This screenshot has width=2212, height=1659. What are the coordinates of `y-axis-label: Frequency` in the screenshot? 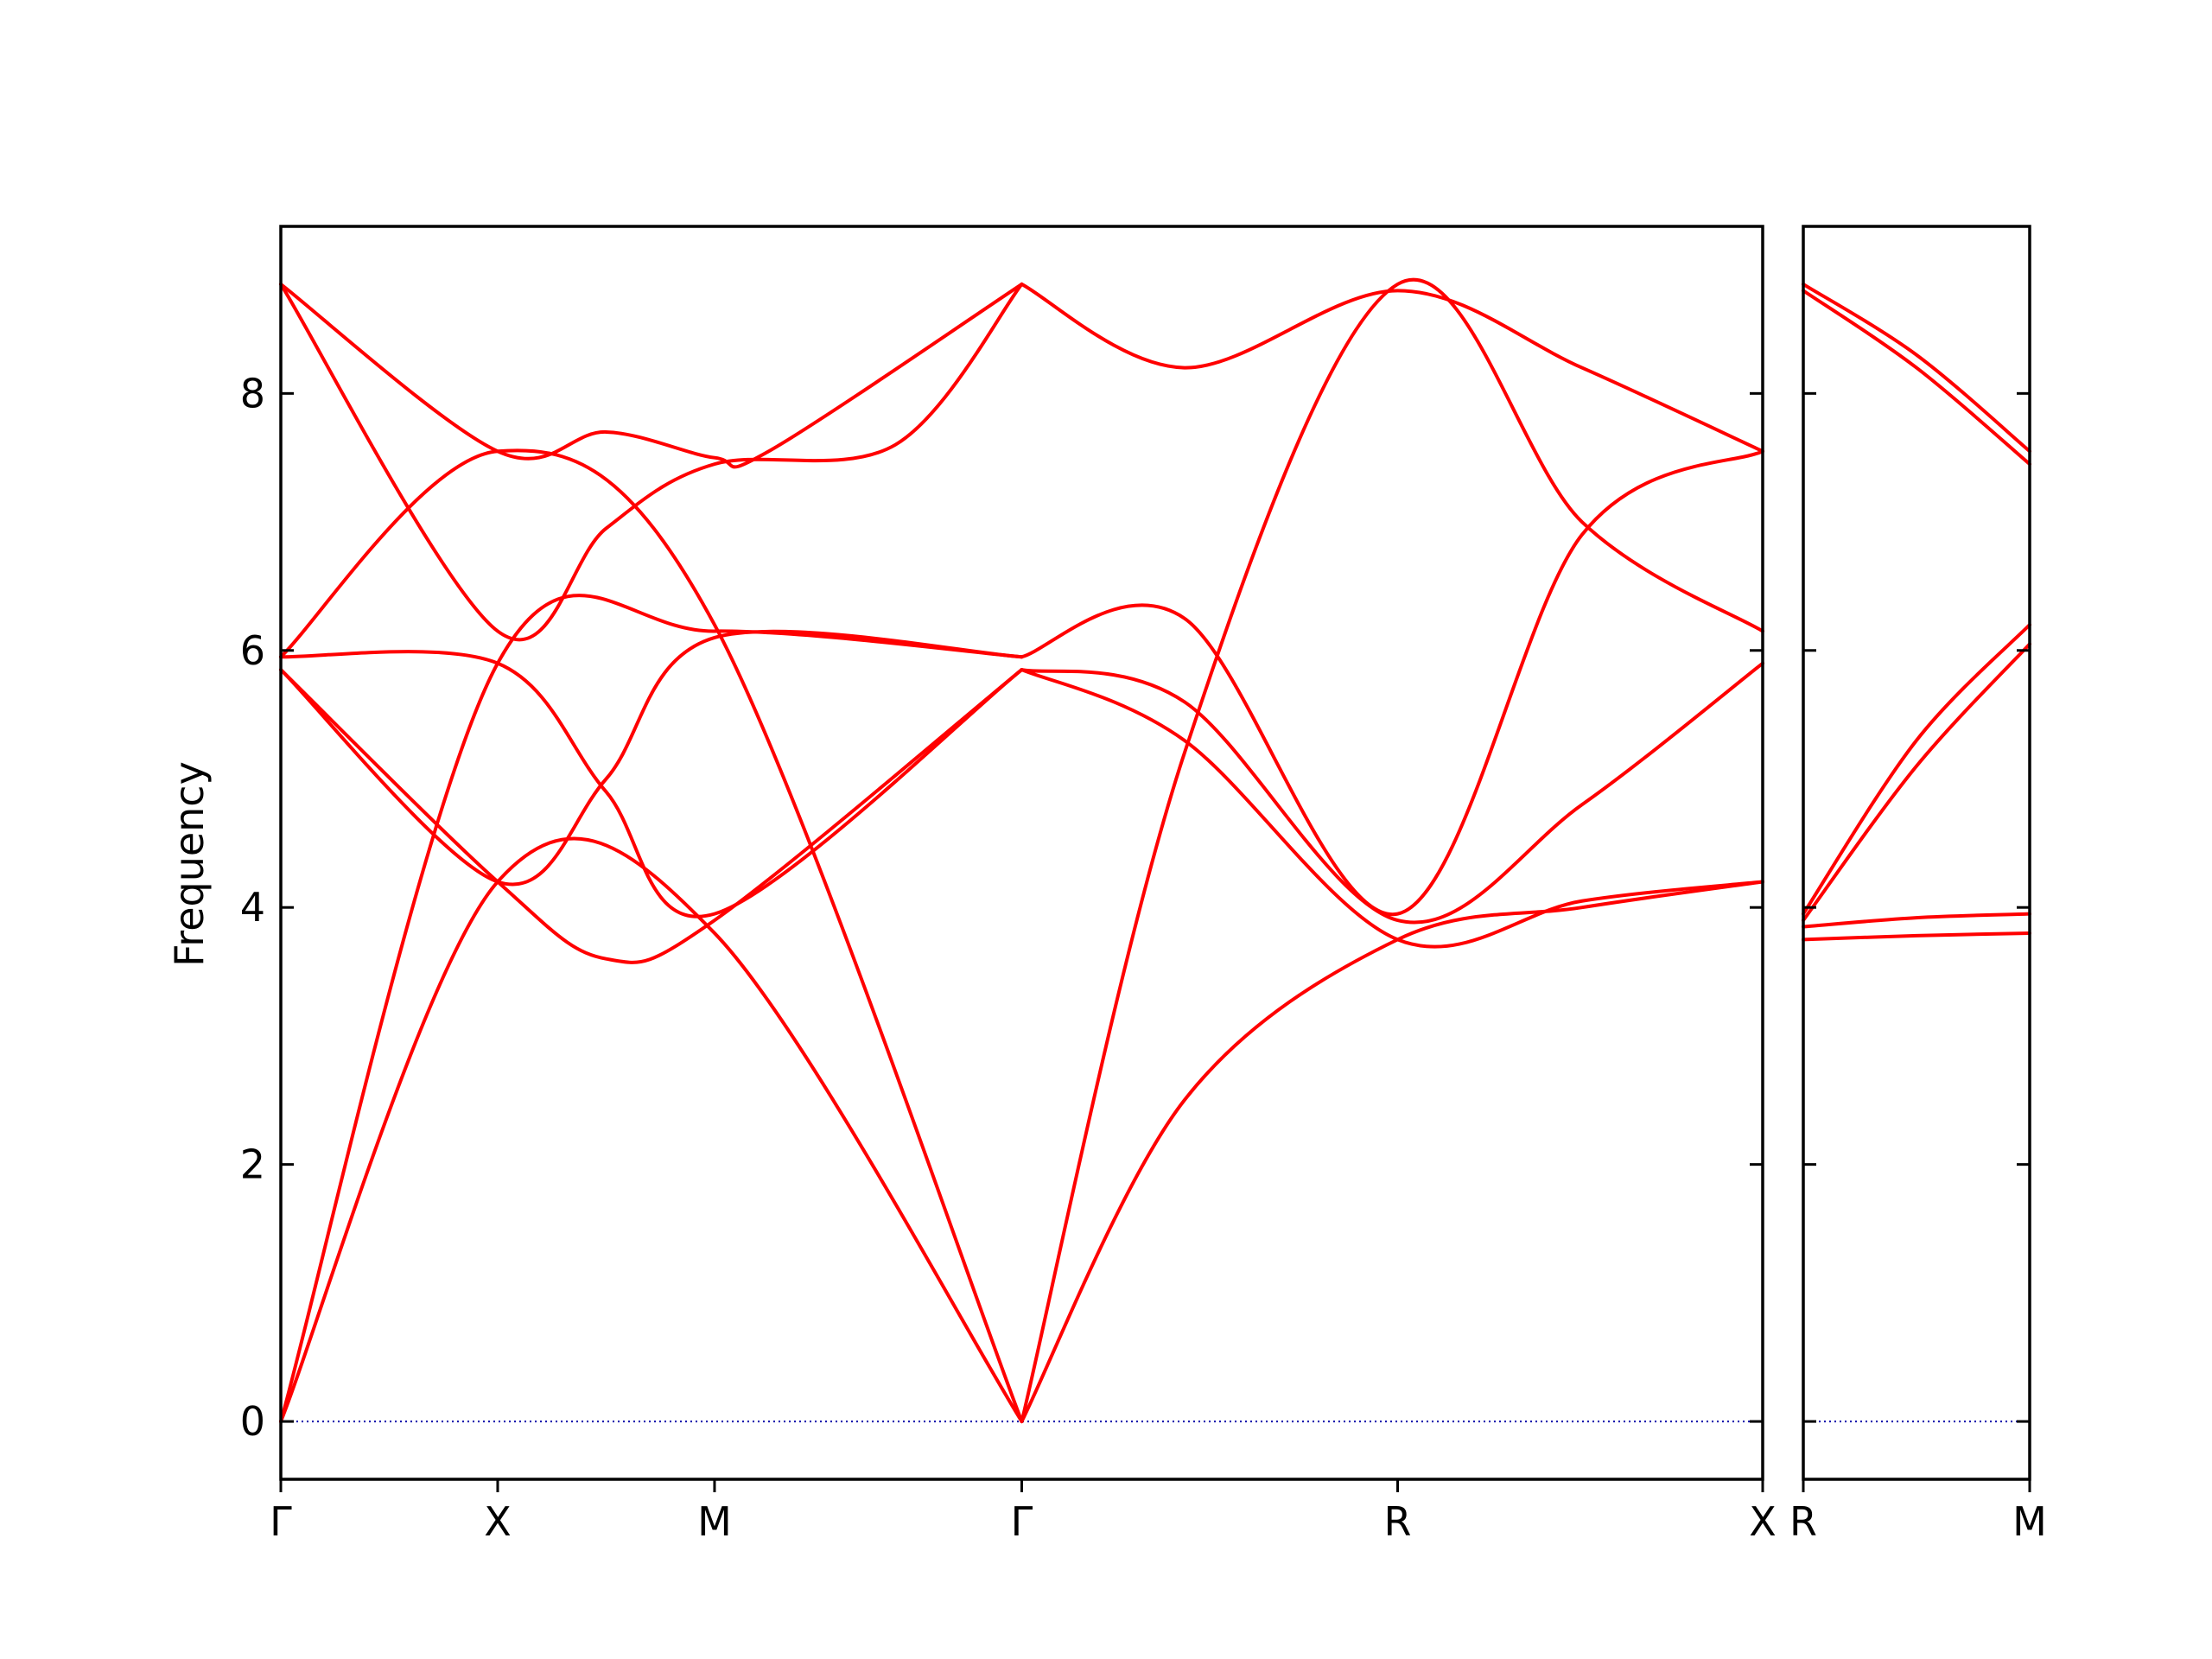 It's located at (189, 864).